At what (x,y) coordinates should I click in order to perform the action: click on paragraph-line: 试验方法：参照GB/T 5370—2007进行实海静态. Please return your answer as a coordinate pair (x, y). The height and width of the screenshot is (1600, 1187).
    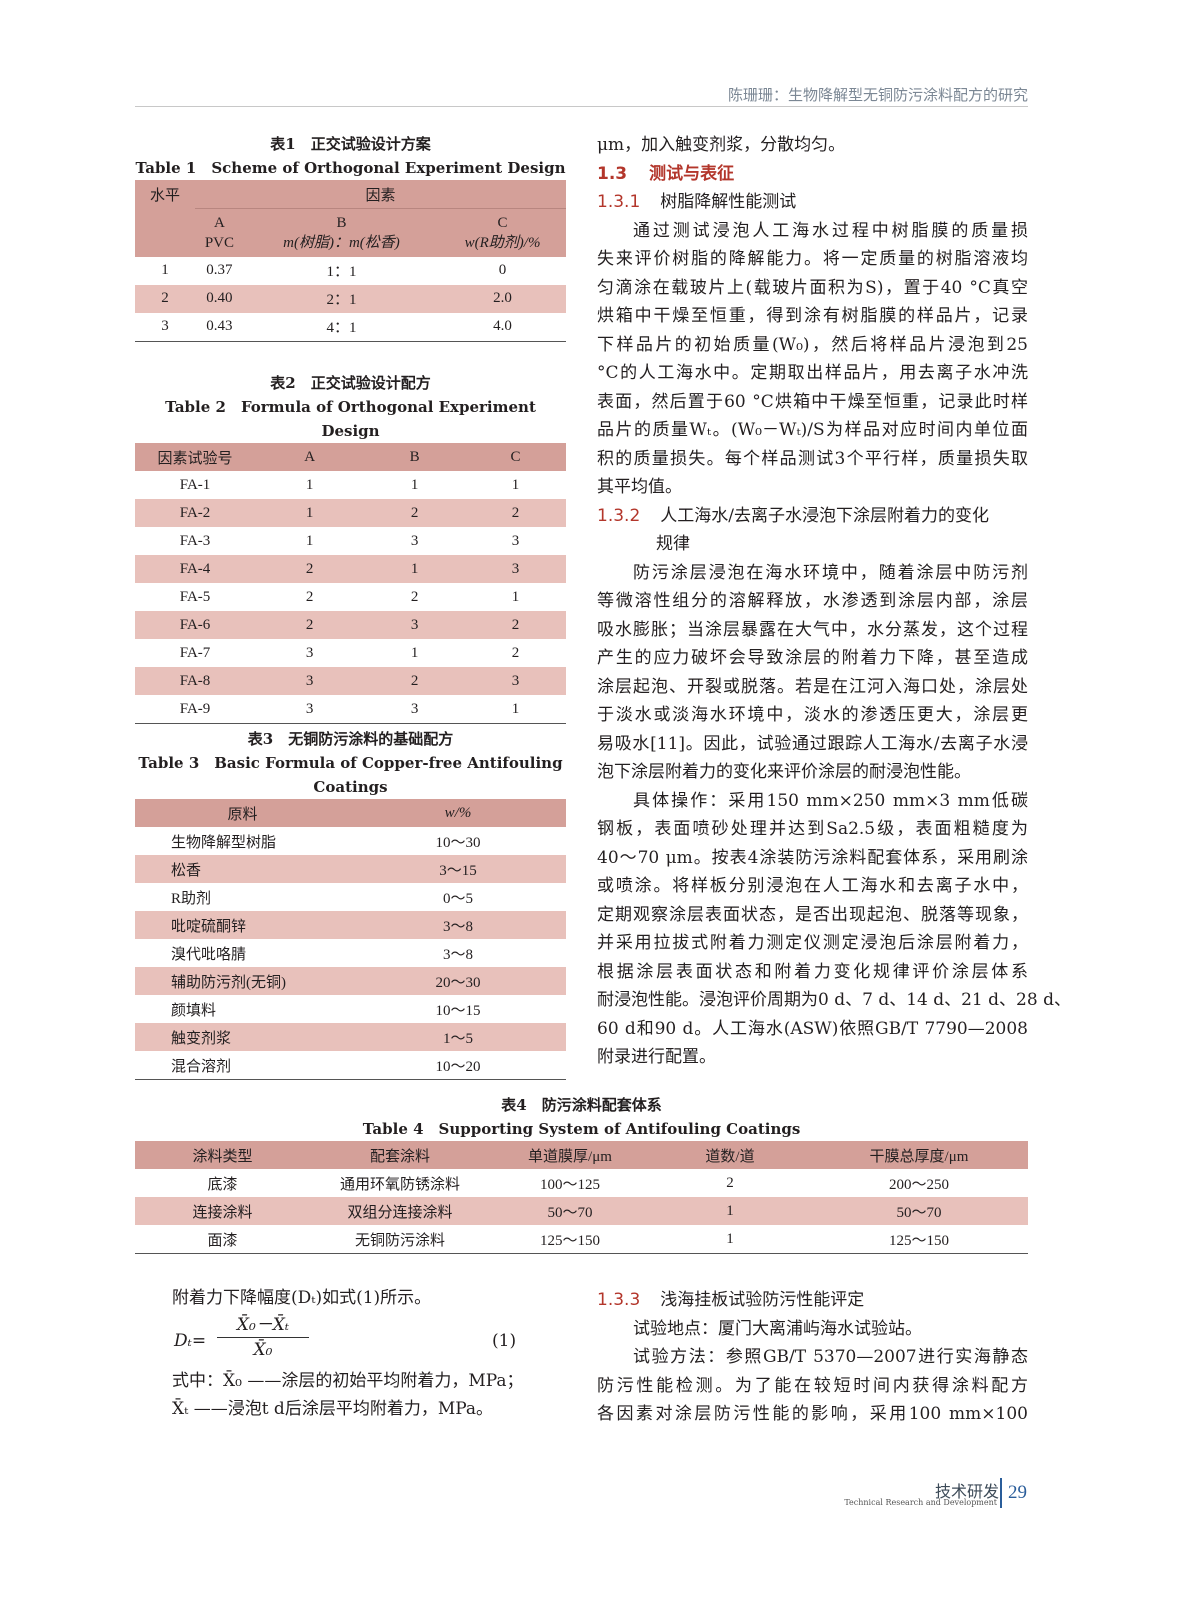
    Looking at the image, I should click on (830, 1357).